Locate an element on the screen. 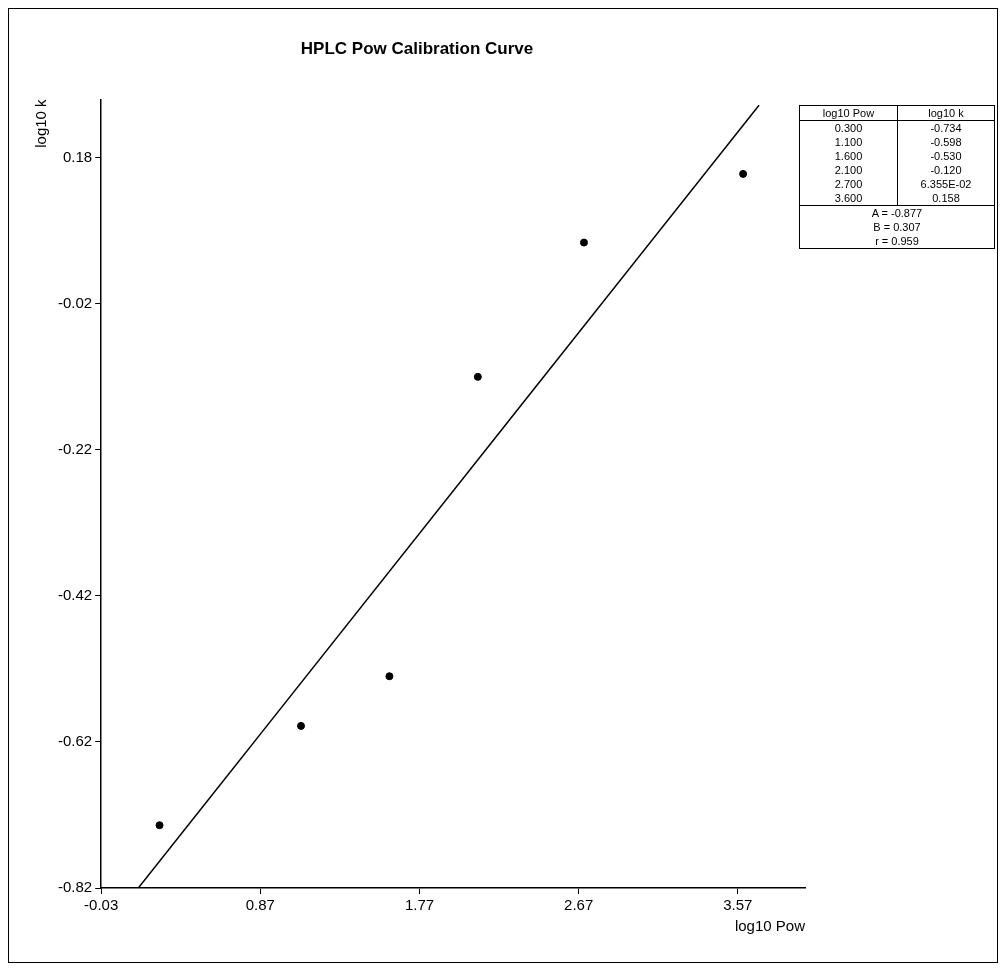  x-tick-label: -0.03 is located at coordinates (101, 905).